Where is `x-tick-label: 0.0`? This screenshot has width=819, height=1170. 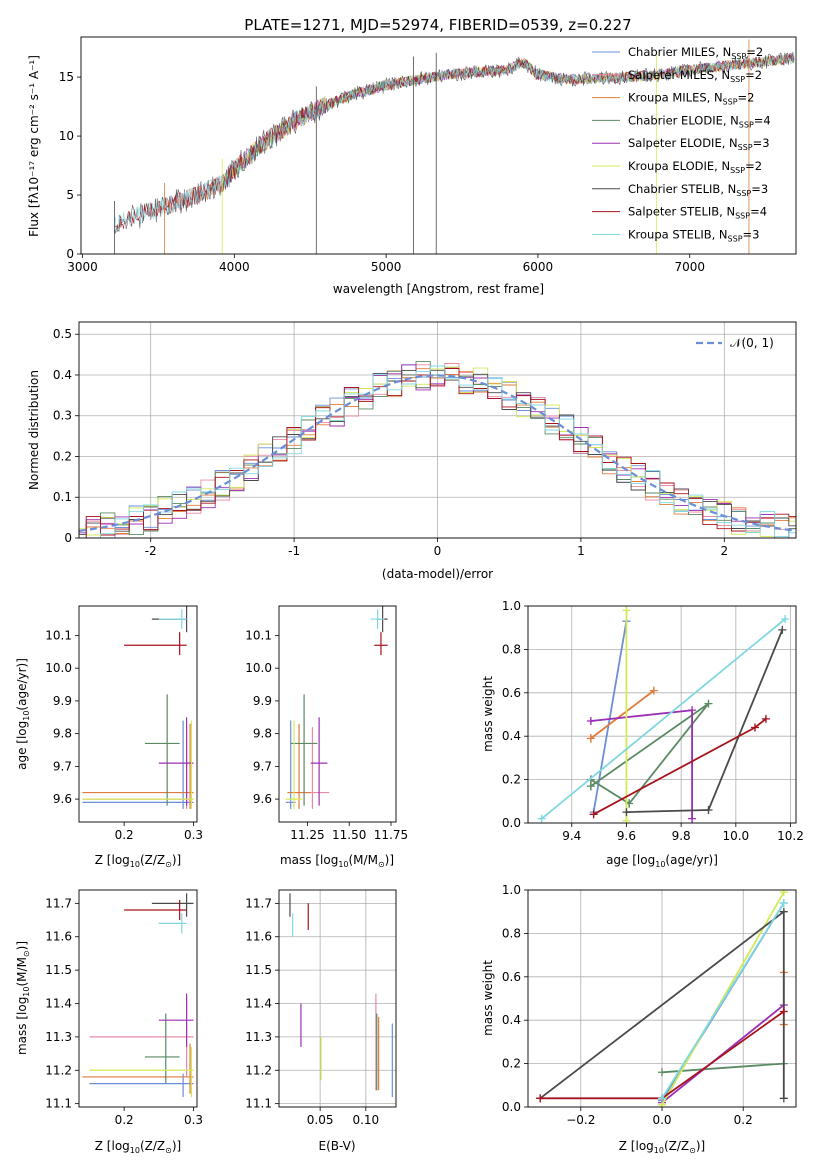
x-tick-label: 0.0 is located at coordinates (661, 1120).